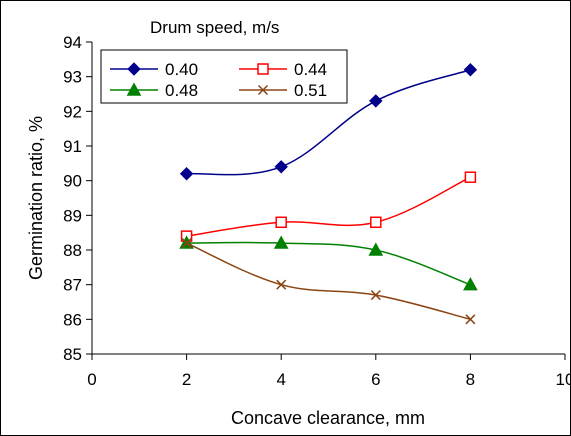 The width and height of the screenshot is (571, 436). I want to click on y-tick-label: 93, so click(72, 77).